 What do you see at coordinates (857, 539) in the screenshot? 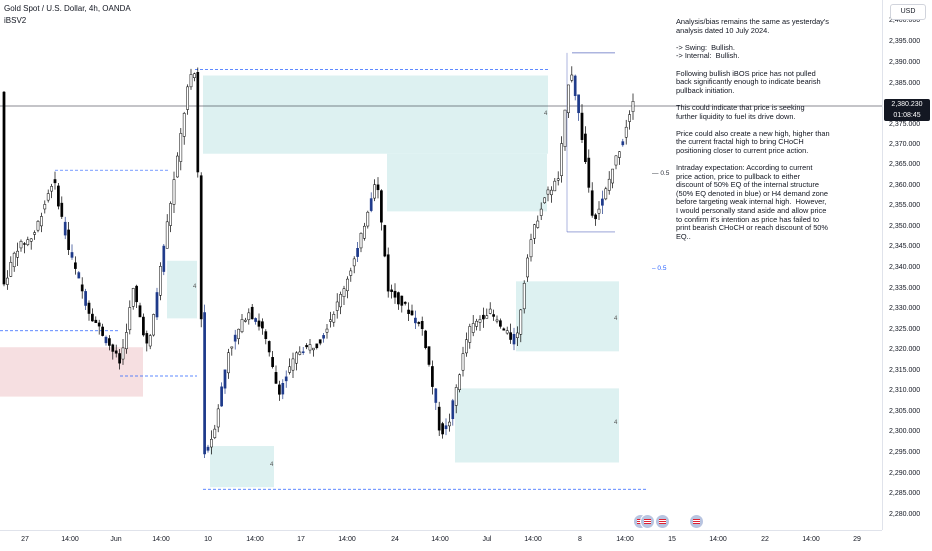
I see `time-tick-label: 29` at bounding box center [857, 539].